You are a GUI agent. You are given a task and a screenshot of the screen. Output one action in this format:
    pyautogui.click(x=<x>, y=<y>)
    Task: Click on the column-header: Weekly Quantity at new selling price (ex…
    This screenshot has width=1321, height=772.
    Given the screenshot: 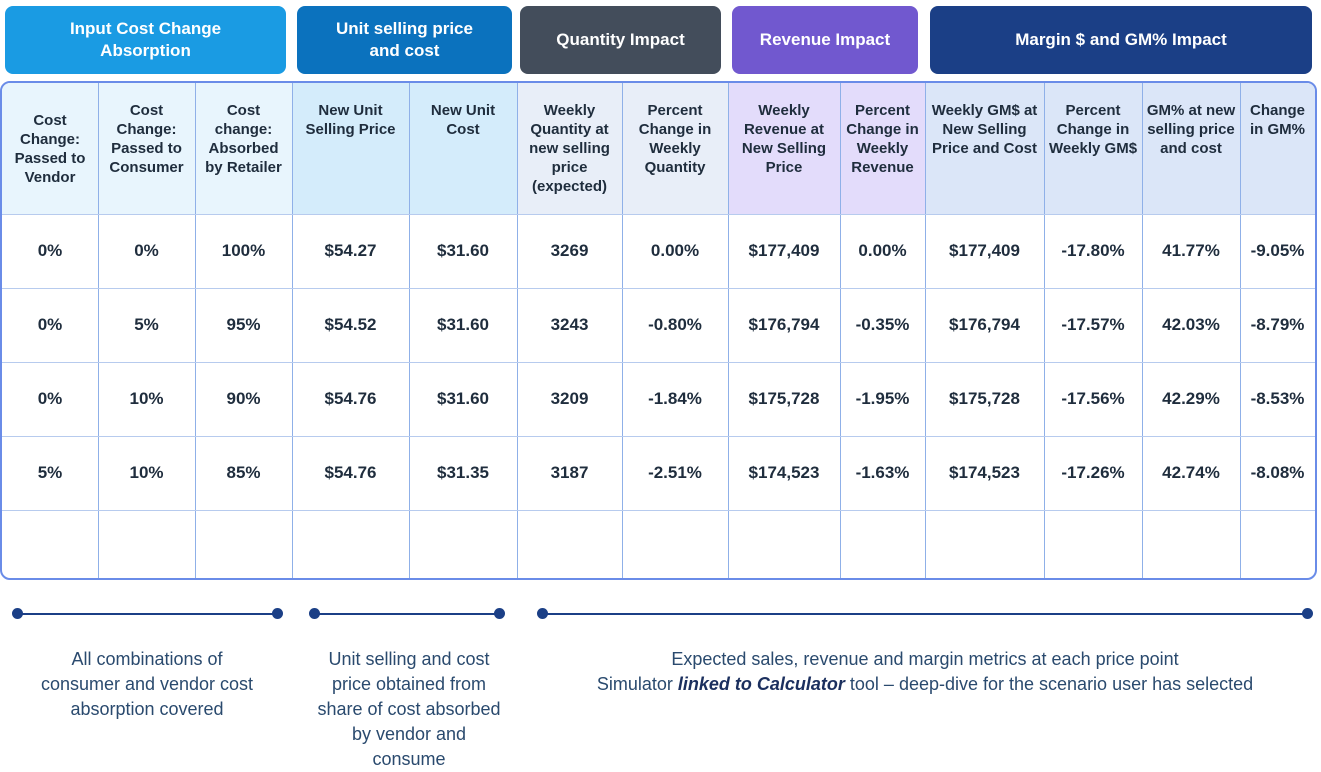 What is the action you would take?
    pyautogui.click(x=569, y=148)
    